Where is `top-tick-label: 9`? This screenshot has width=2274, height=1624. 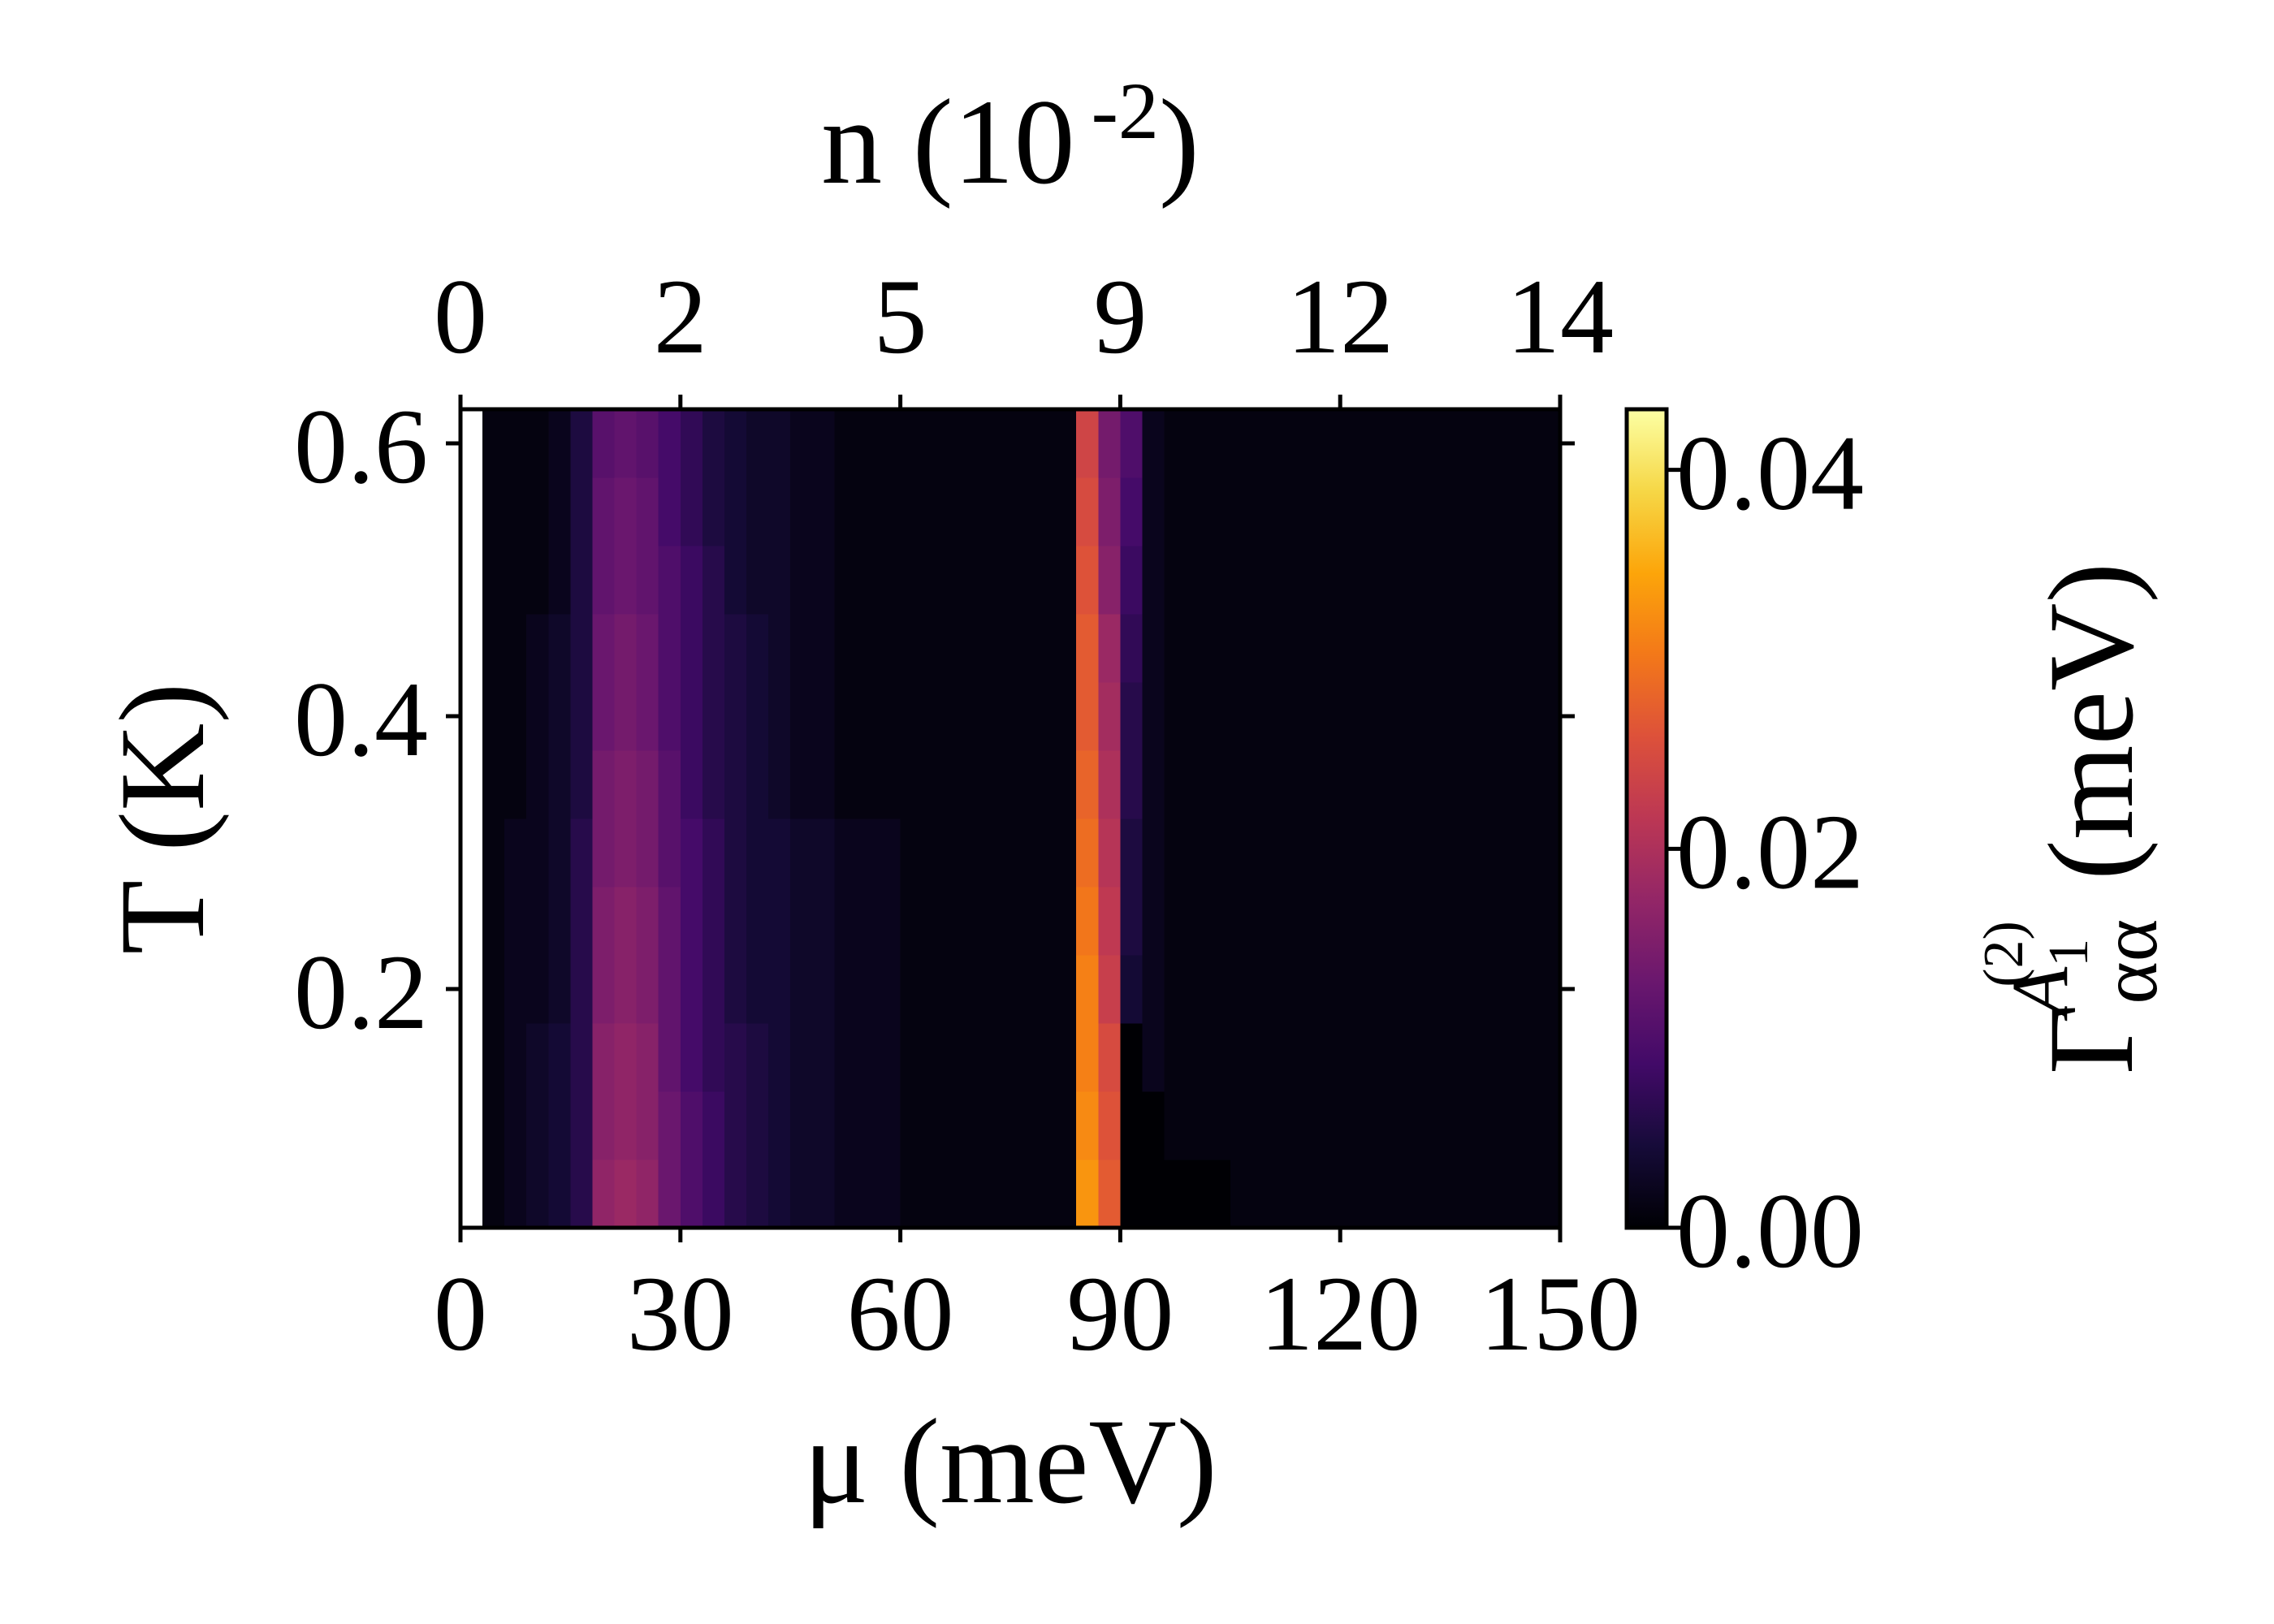 top-tick-label: 9 is located at coordinates (1120, 317).